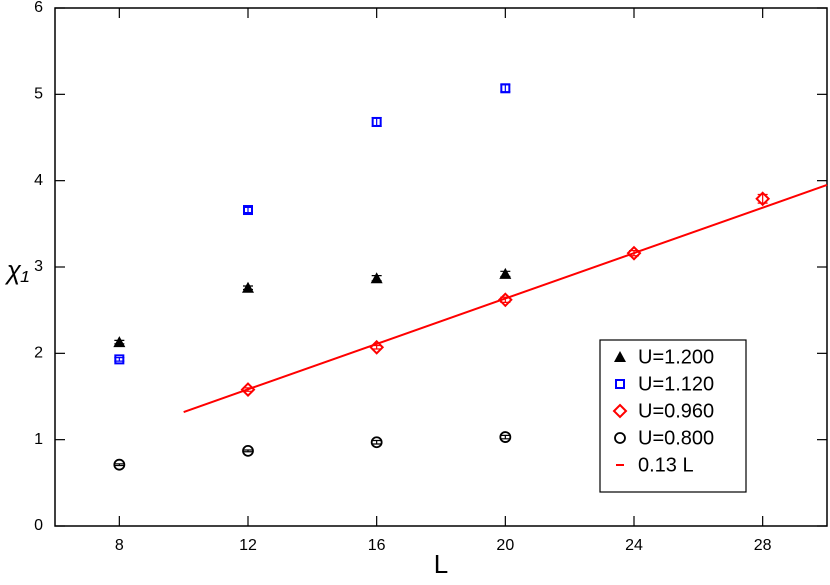 Image resolution: width=830 pixels, height=585 pixels. I want to click on legend-label: U=0.800, so click(676, 438).